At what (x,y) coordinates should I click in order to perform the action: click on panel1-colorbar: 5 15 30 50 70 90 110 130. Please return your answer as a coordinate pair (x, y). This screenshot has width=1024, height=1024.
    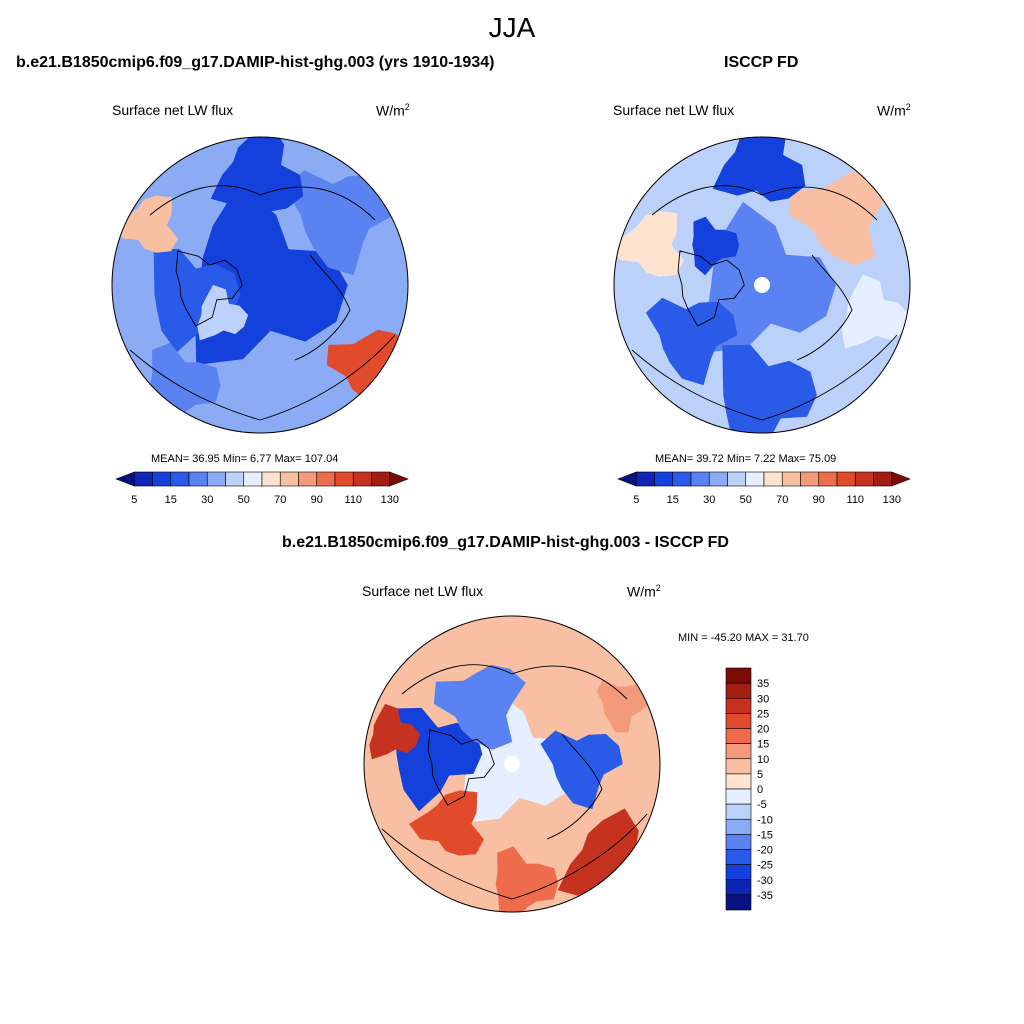
    Looking at the image, I should click on (262, 488).